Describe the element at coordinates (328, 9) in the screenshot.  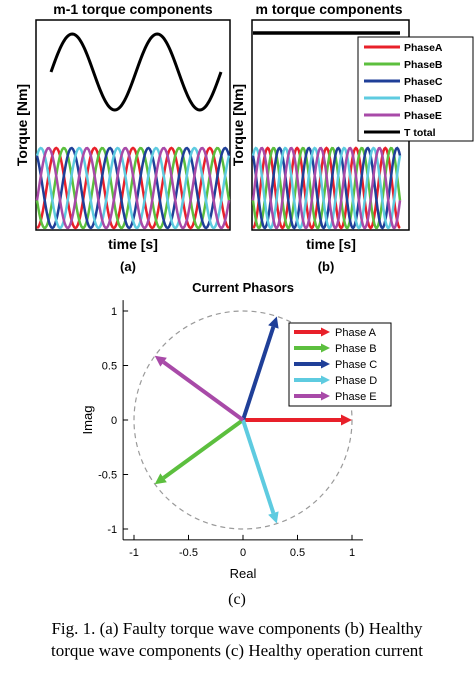
I see `panel-b-title: m torque components` at that location.